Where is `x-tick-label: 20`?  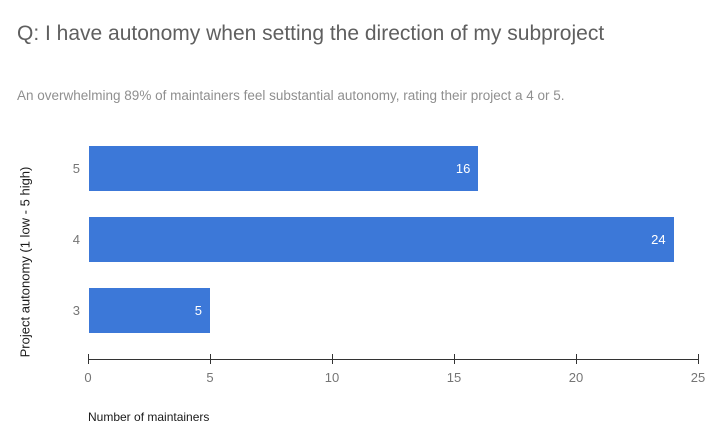 x-tick-label: 20 is located at coordinates (576, 377).